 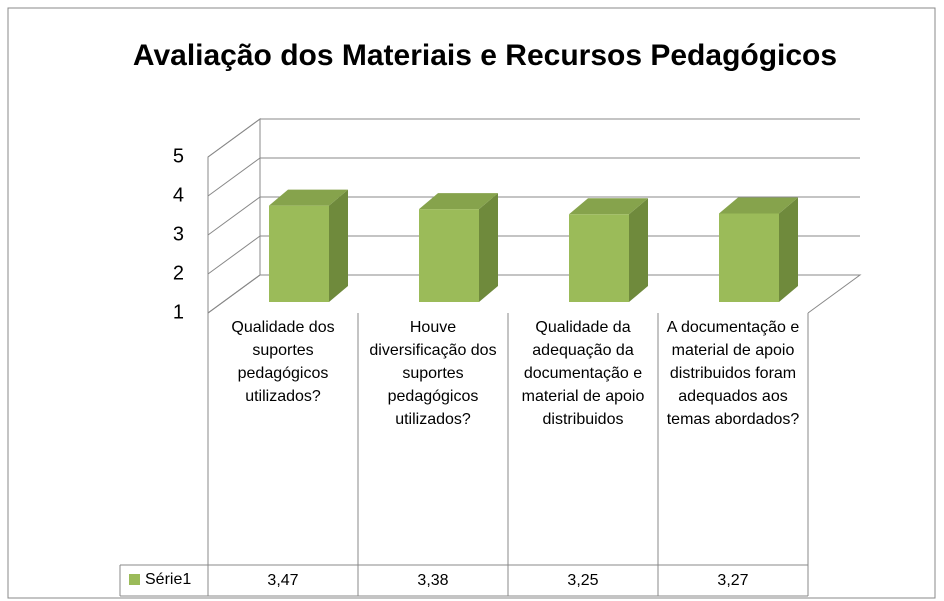 What do you see at coordinates (283, 580) in the screenshot?
I see `data-label: 3,47` at bounding box center [283, 580].